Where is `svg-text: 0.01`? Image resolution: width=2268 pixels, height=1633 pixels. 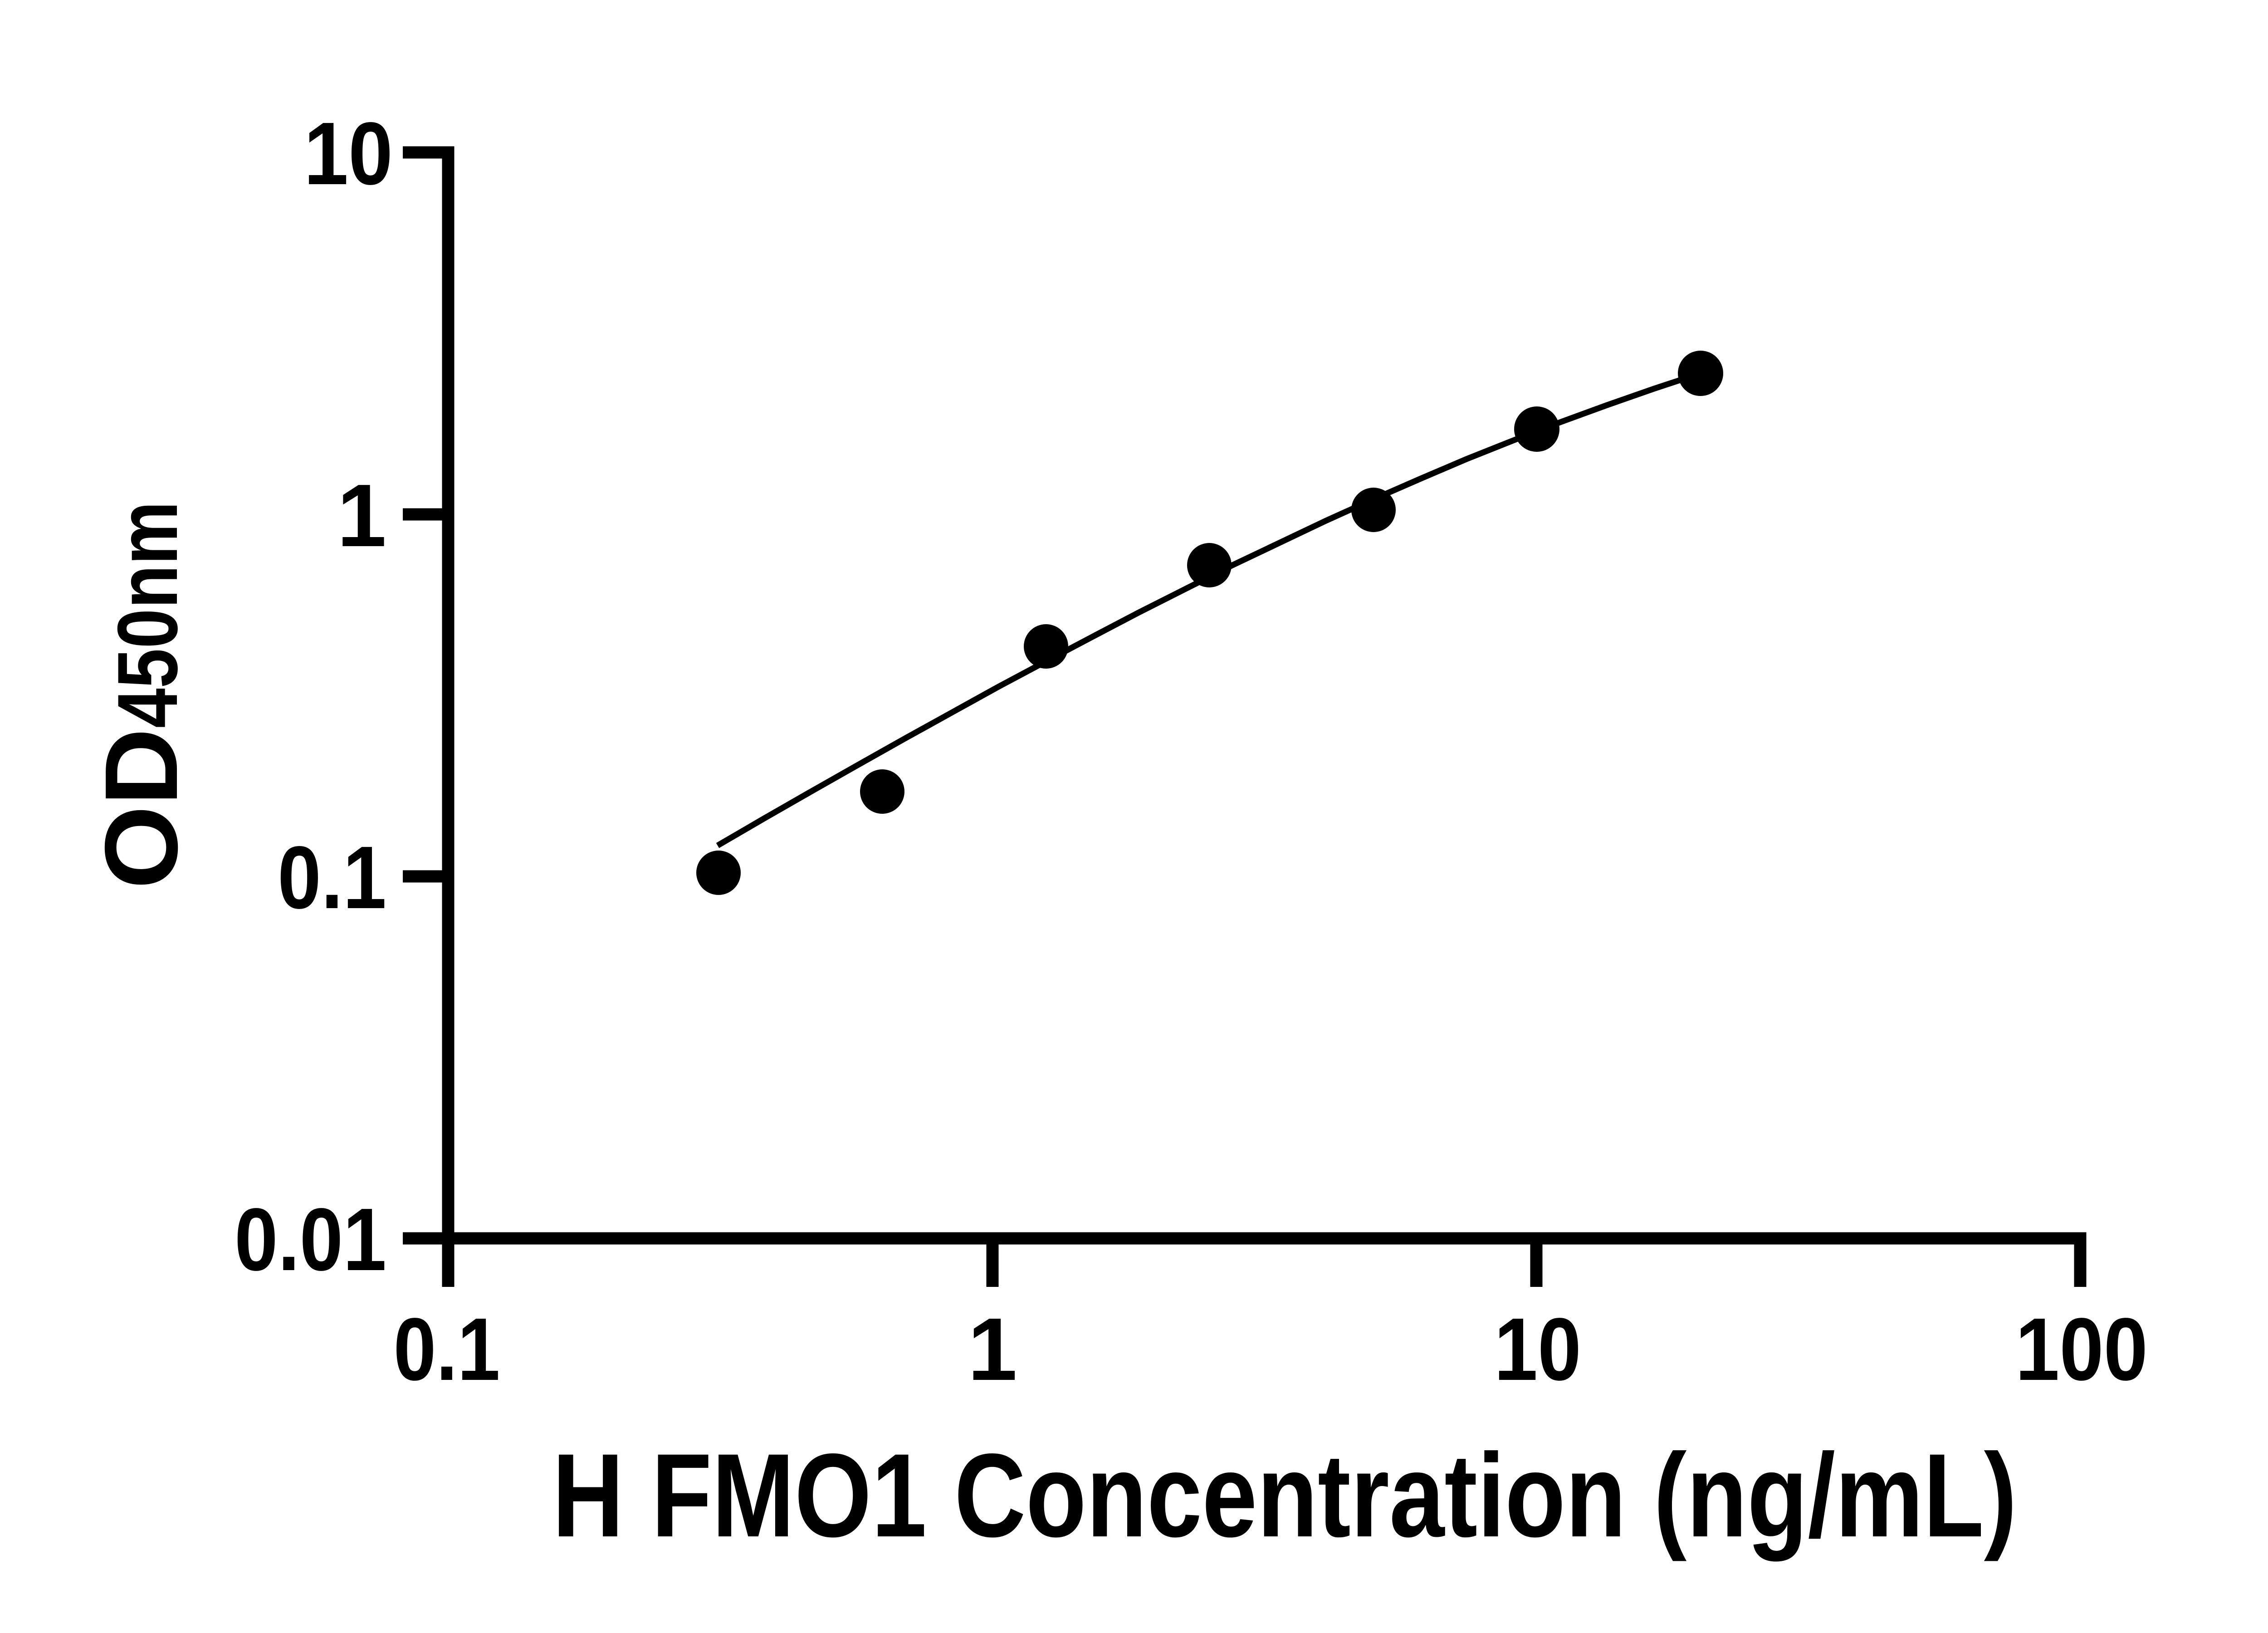
svg-text: 0.01 is located at coordinates (311, 1239).